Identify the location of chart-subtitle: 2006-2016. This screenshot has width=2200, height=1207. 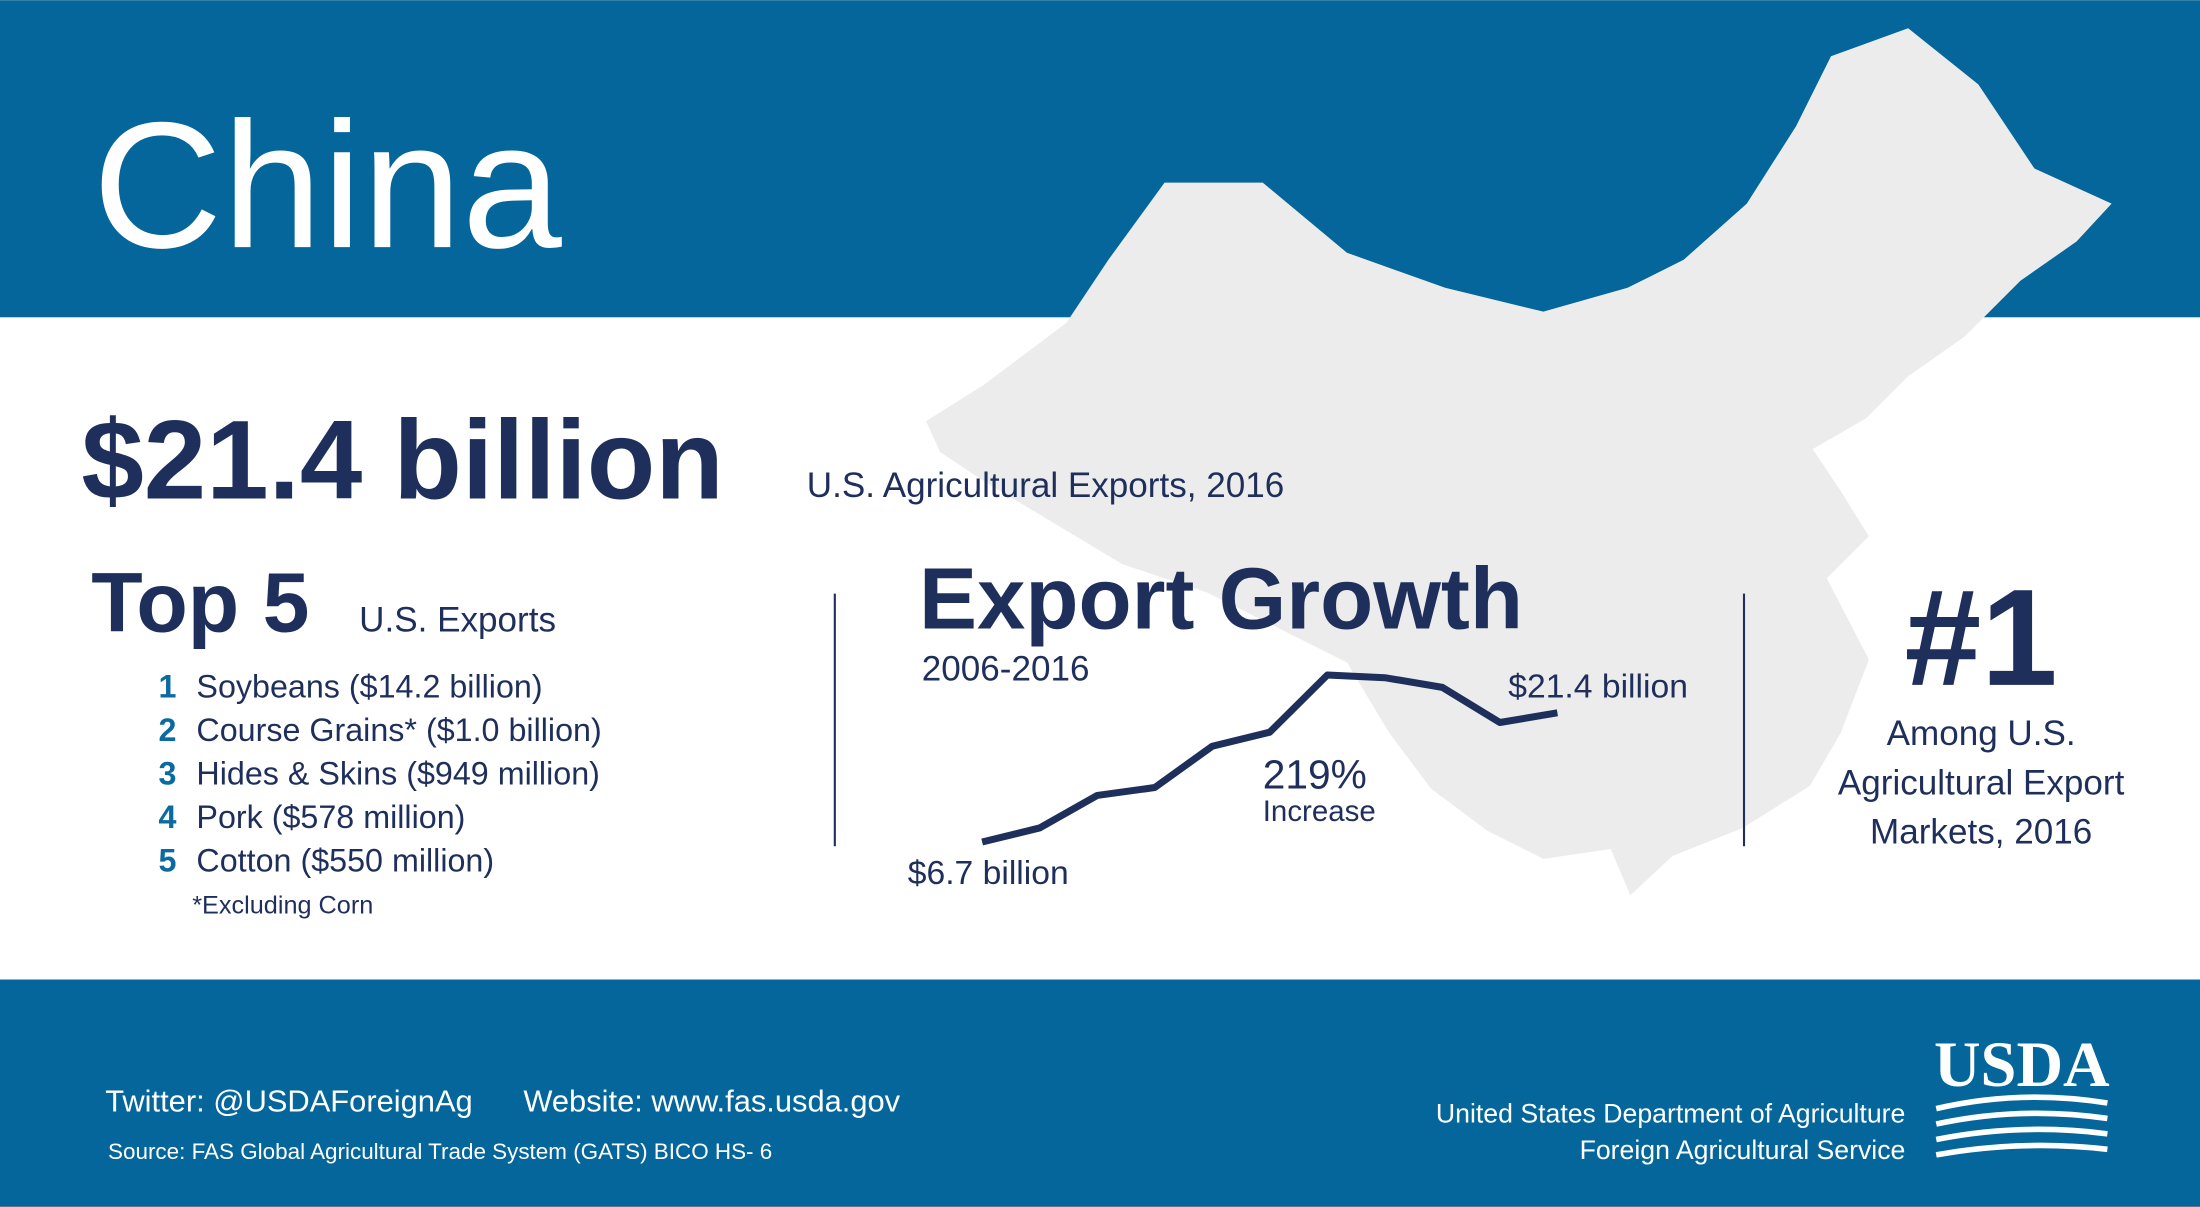
(1006, 669).